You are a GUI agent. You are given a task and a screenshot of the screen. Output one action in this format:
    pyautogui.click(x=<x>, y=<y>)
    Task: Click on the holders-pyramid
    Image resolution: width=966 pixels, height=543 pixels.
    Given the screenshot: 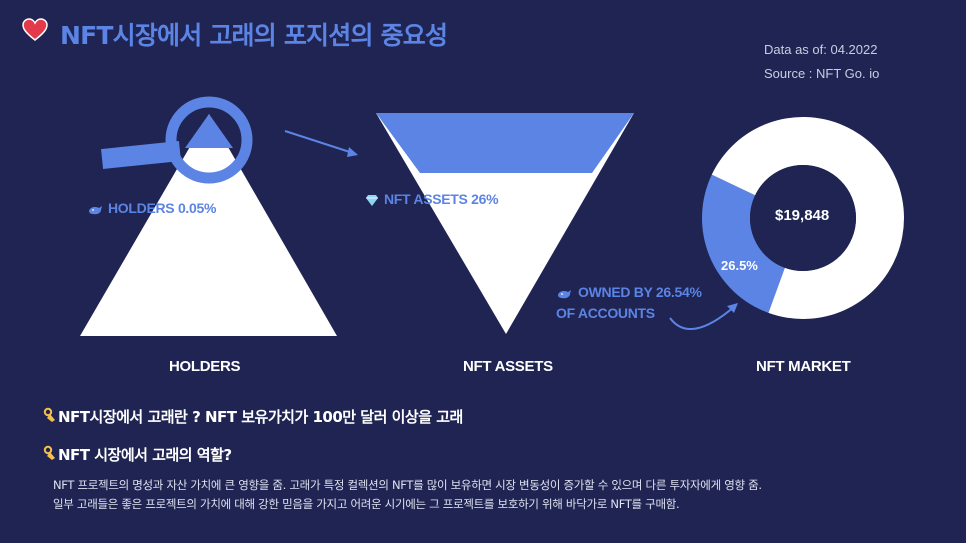 What is the action you would take?
    pyautogui.click(x=208, y=225)
    